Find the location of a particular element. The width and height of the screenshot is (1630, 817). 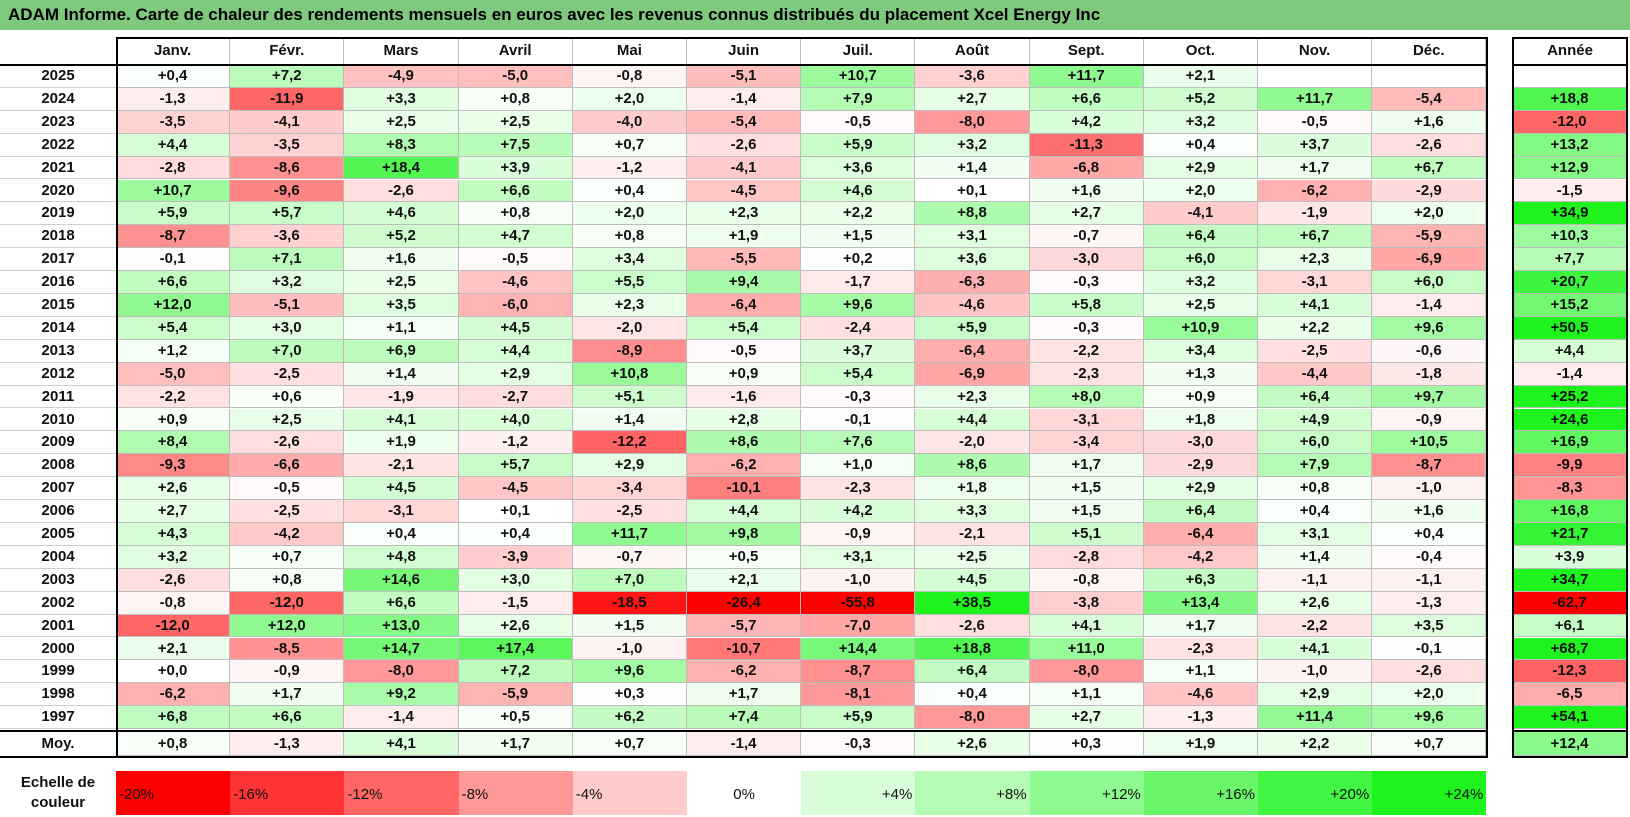

heatmap-cell: -6,2 is located at coordinates (1315, 191).